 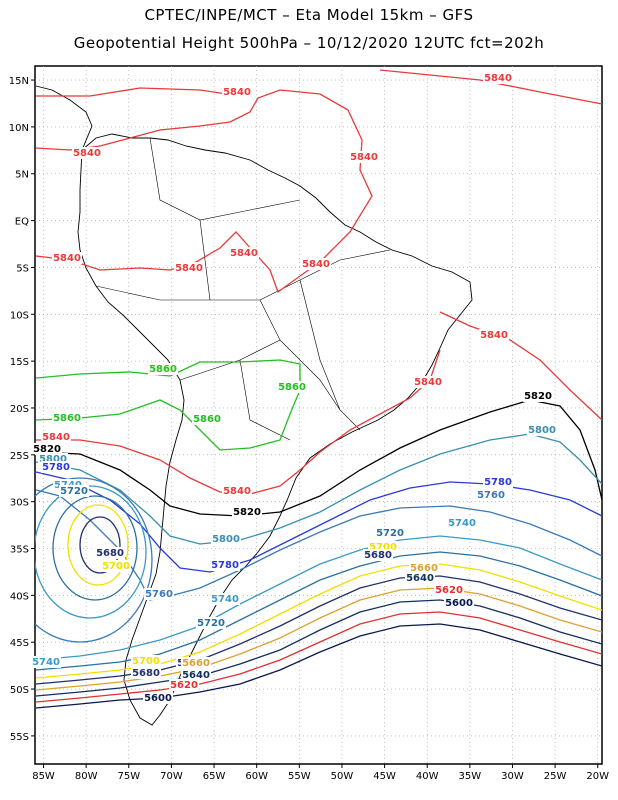 What do you see at coordinates (319, 87) in the screenshot?
I see `contour-5840-top` at bounding box center [319, 87].